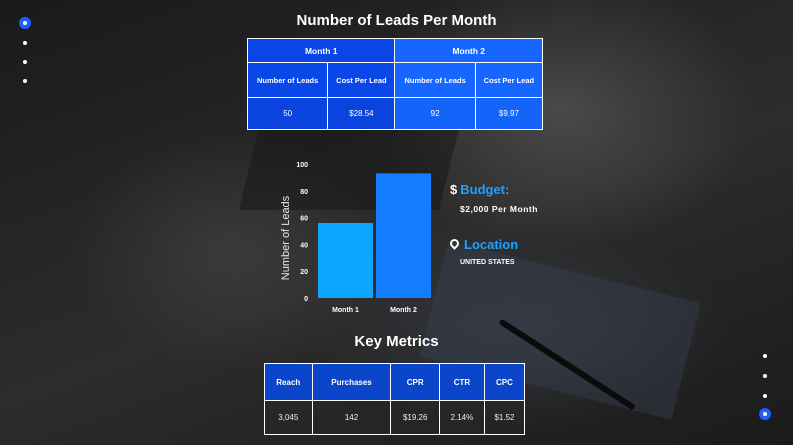 This screenshot has height=445, width=793. What do you see at coordinates (415, 417) in the screenshot?
I see `metric-value: $19.26` at bounding box center [415, 417].